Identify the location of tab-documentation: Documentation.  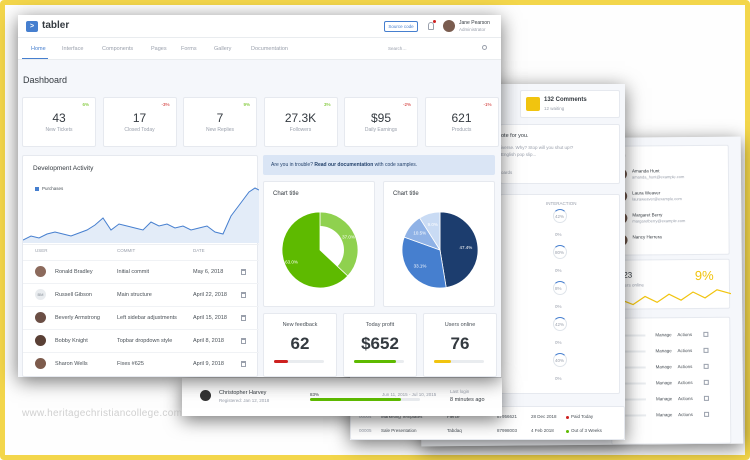
(269, 49).